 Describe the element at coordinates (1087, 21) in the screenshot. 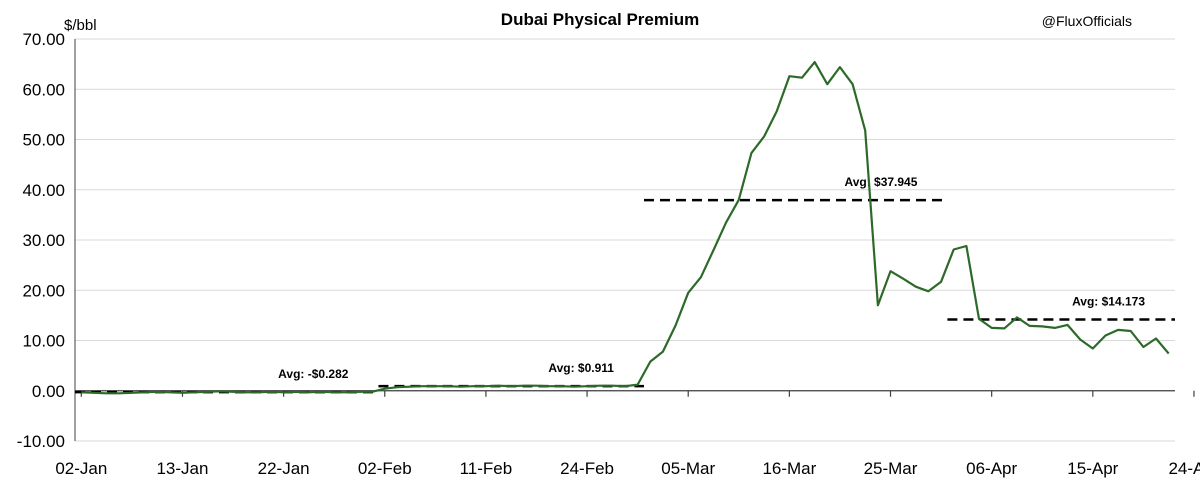

I see `credit-handle: @FluxOfficials` at that location.